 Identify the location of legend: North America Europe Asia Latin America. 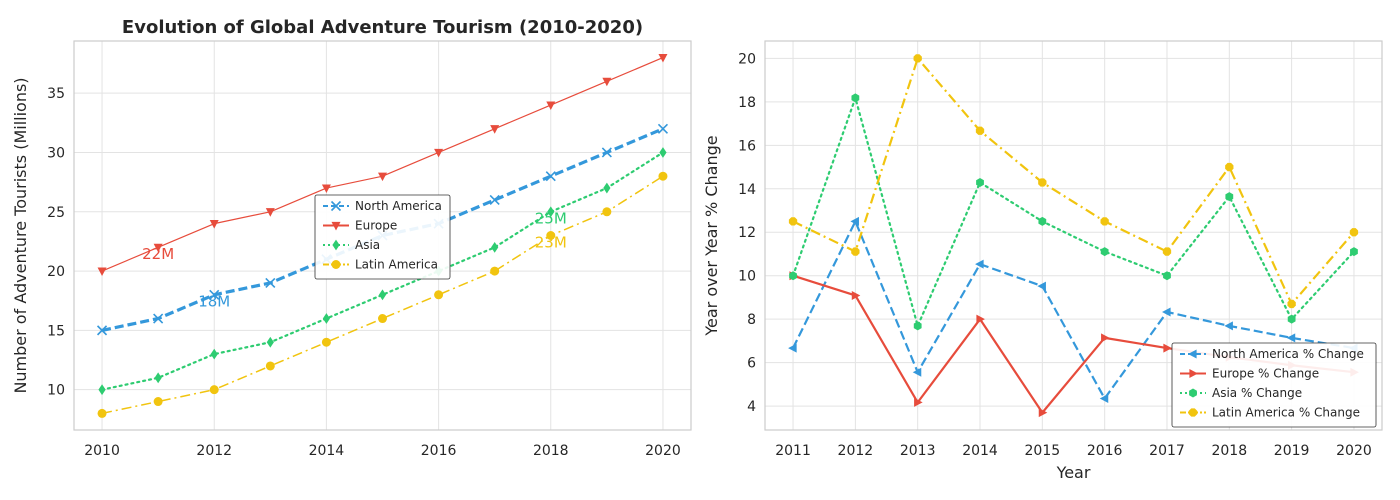
(382, 237).